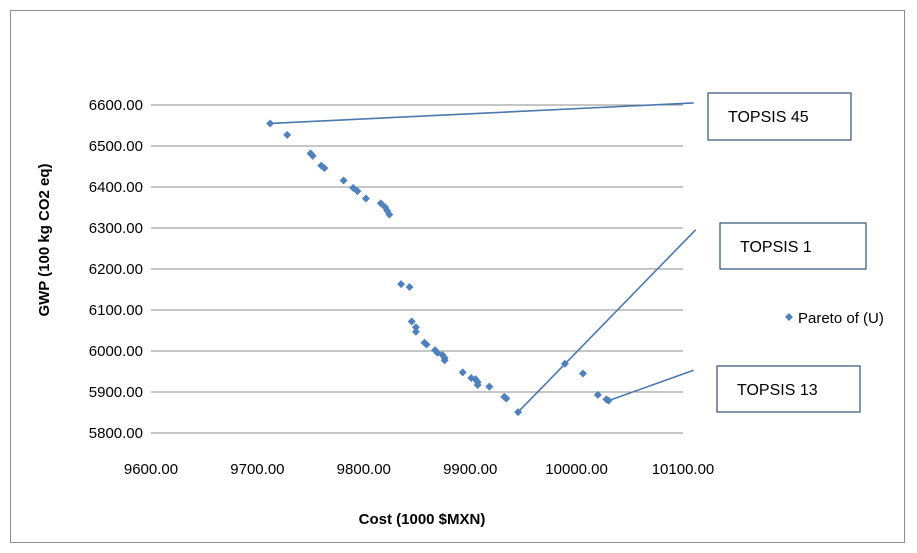  Describe the element at coordinates (151, 469) in the screenshot. I see `x-tick-label: 9600.00` at that location.